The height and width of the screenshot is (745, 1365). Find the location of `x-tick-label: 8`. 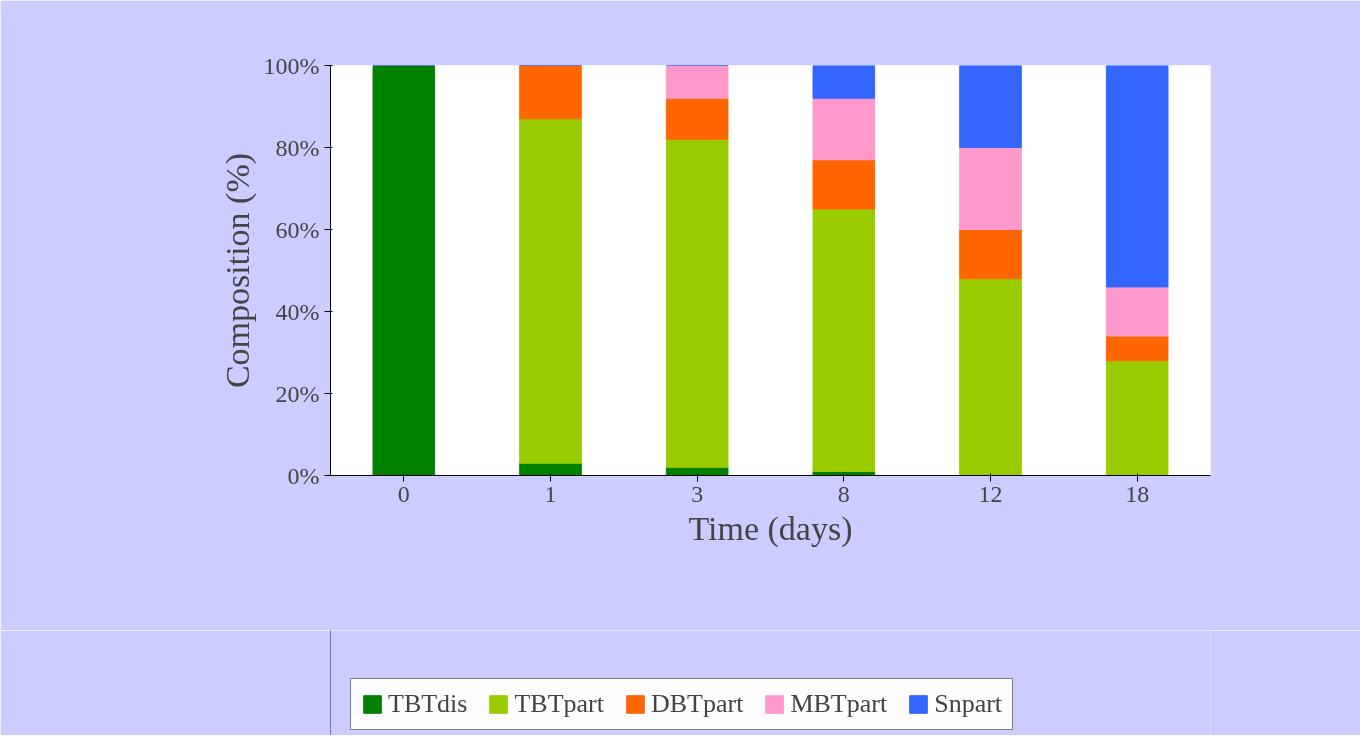

x-tick-label: 8 is located at coordinates (843, 493).